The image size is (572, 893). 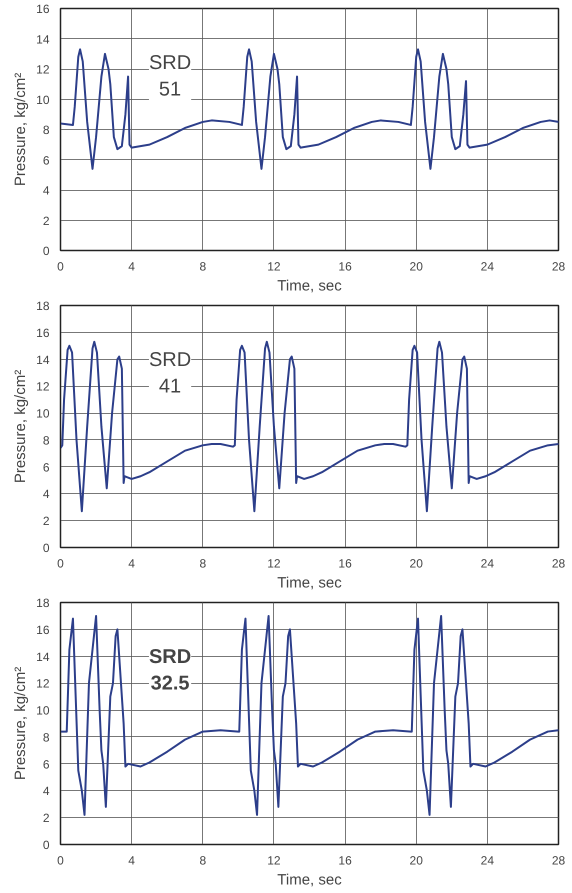 I want to click on line-series, so click(x=309, y=109).